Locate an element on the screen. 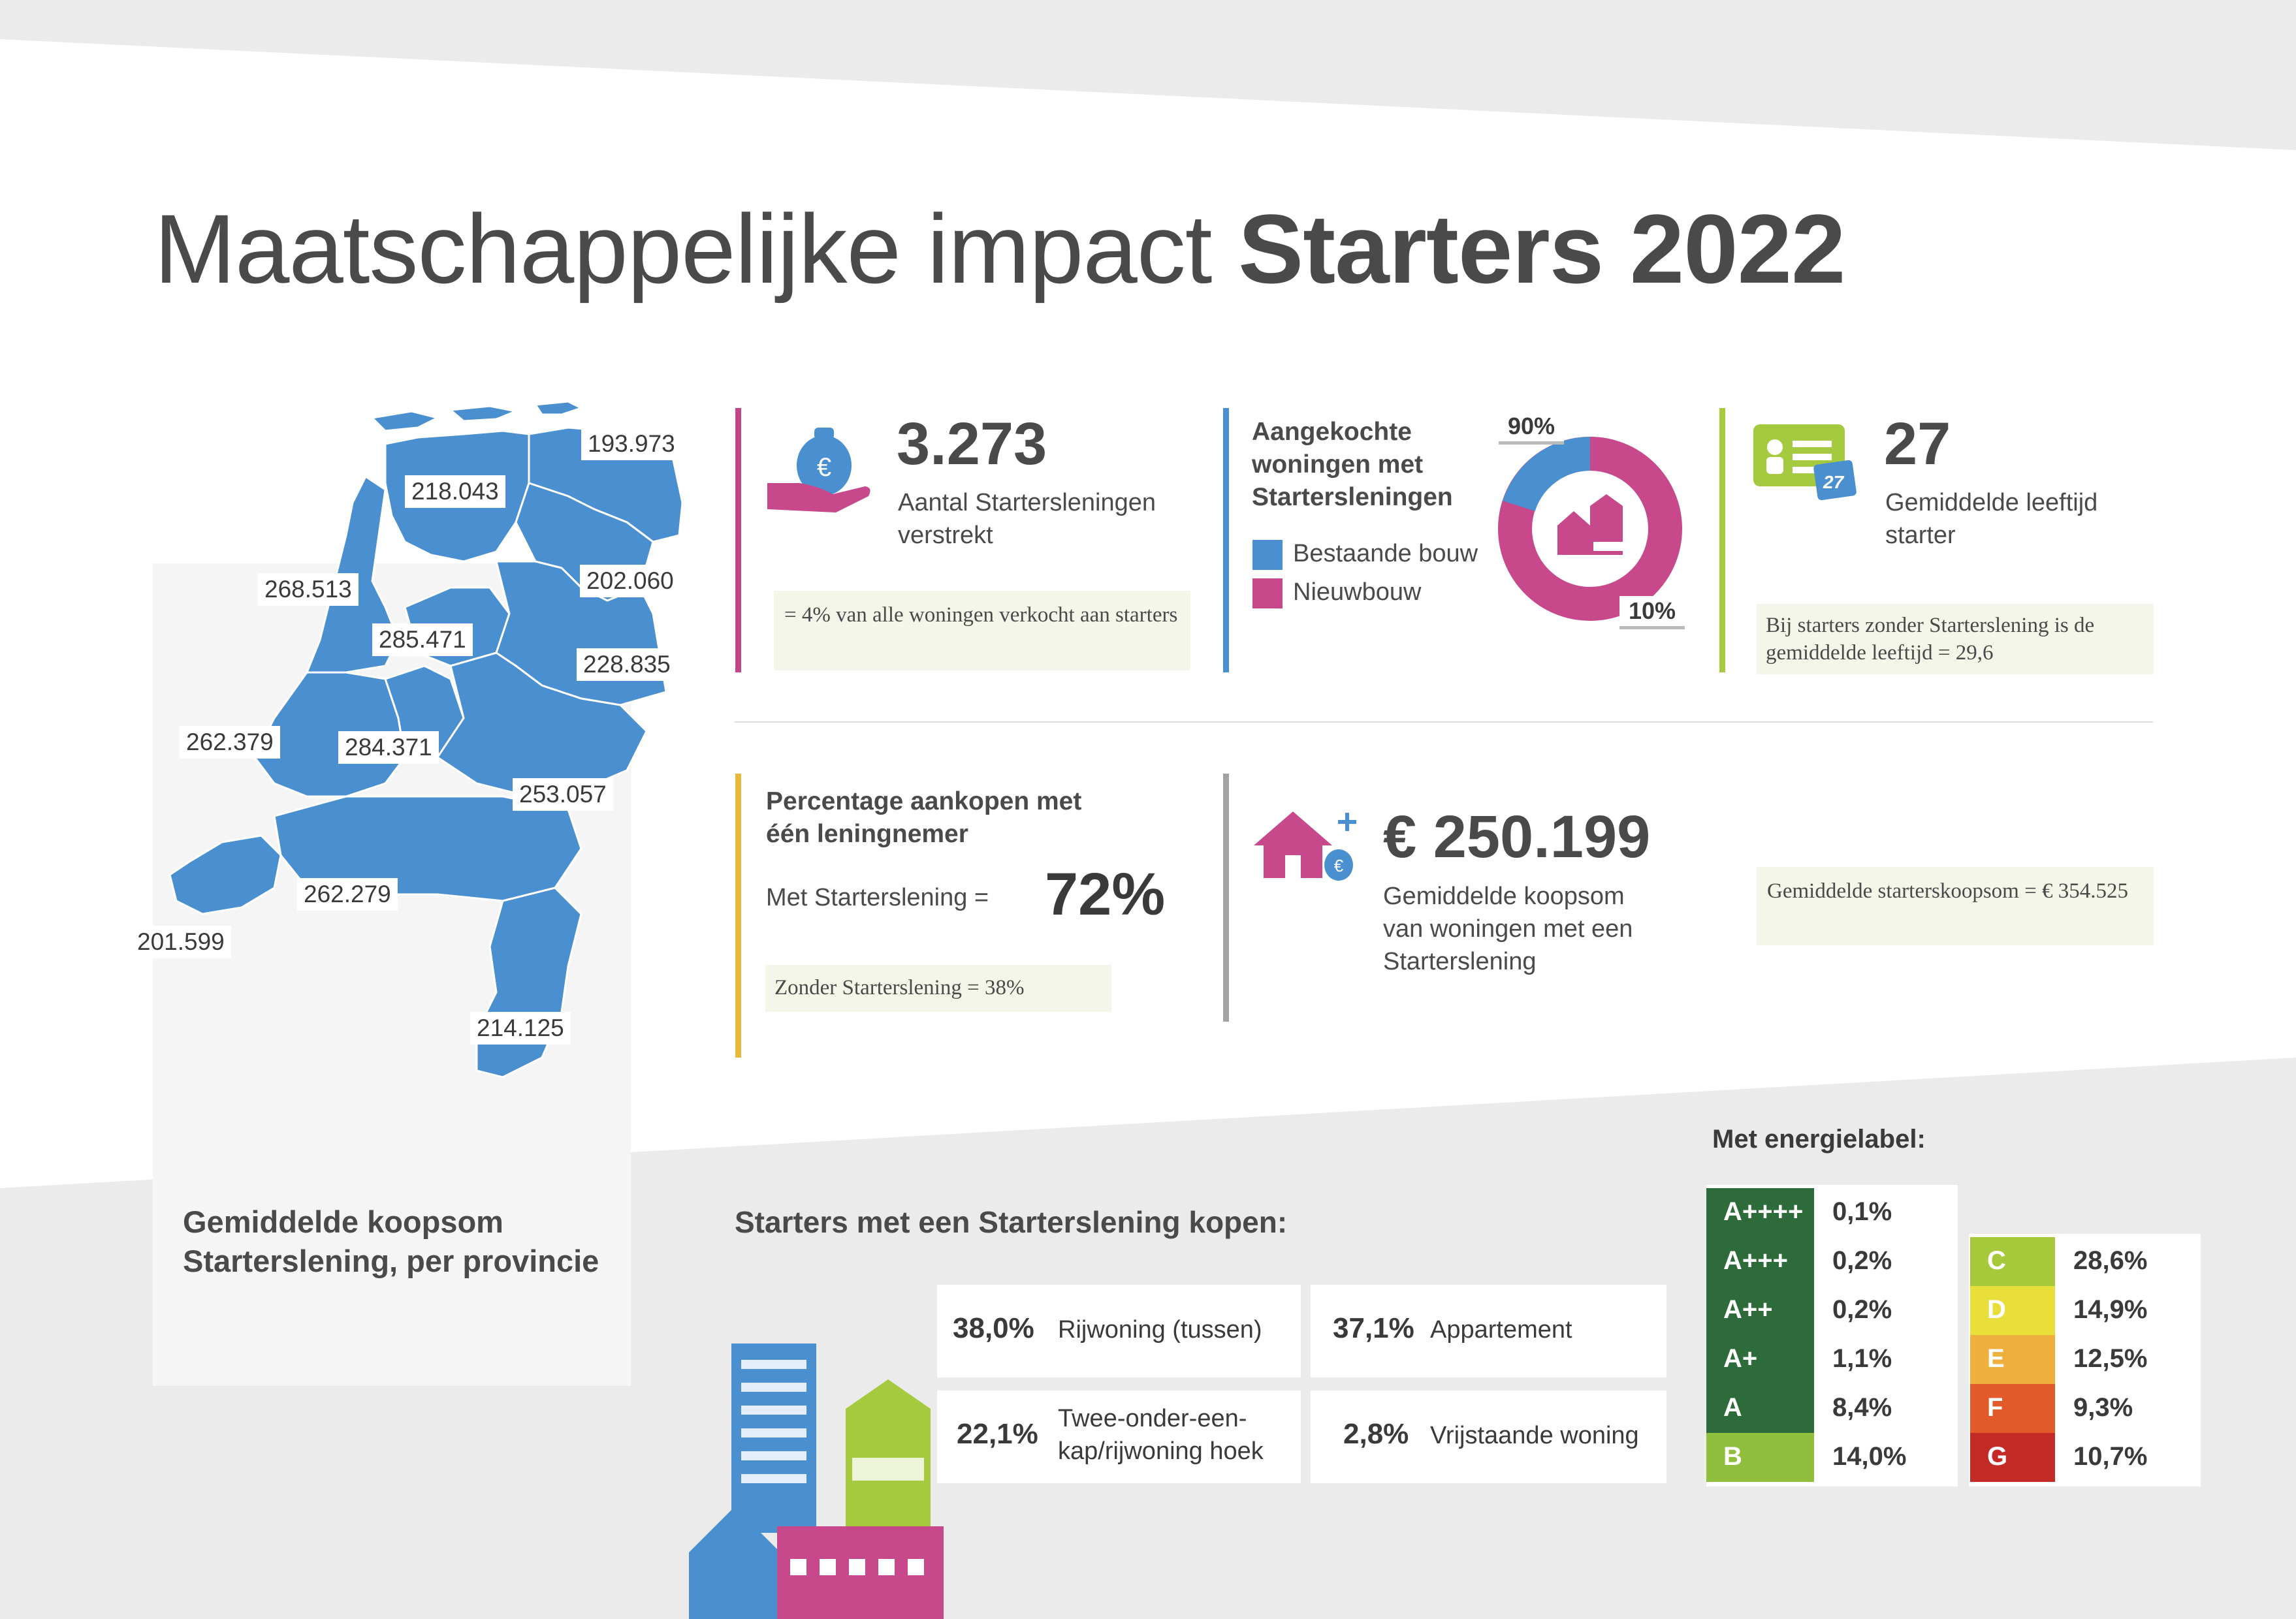 The width and height of the screenshot is (2296, 1619). type-card: 37,1% Appartement is located at coordinates (1488, 1331).